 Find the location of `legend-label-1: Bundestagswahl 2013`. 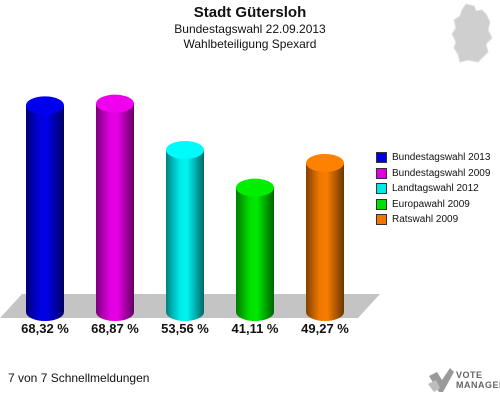

legend-label-1: Bundestagswahl 2013 is located at coordinates (441, 158).